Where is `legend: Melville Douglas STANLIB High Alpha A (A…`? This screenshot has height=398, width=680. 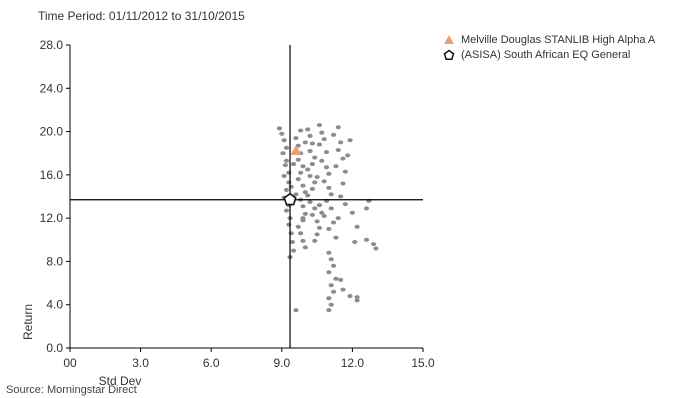
legend: Melville Douglas STANLIB High Alpha A (A… is located at coordinates (549, 47).